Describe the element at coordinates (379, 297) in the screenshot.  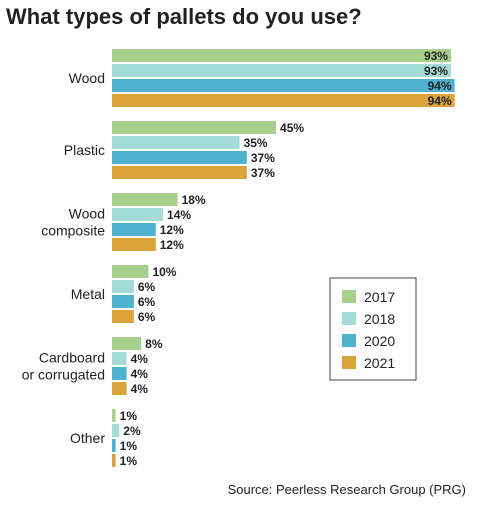
I see `legend-label: 2017` at that location.